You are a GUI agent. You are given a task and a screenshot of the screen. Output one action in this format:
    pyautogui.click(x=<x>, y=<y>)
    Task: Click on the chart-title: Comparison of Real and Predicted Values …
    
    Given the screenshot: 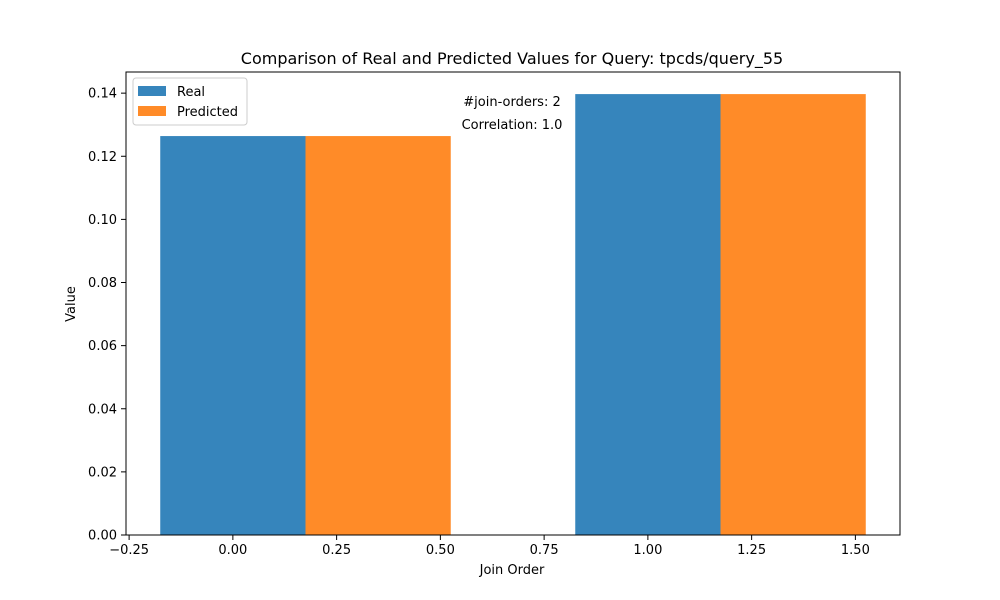 What is the action you would take?
    pyautogui.click(x=512, y=59)
    